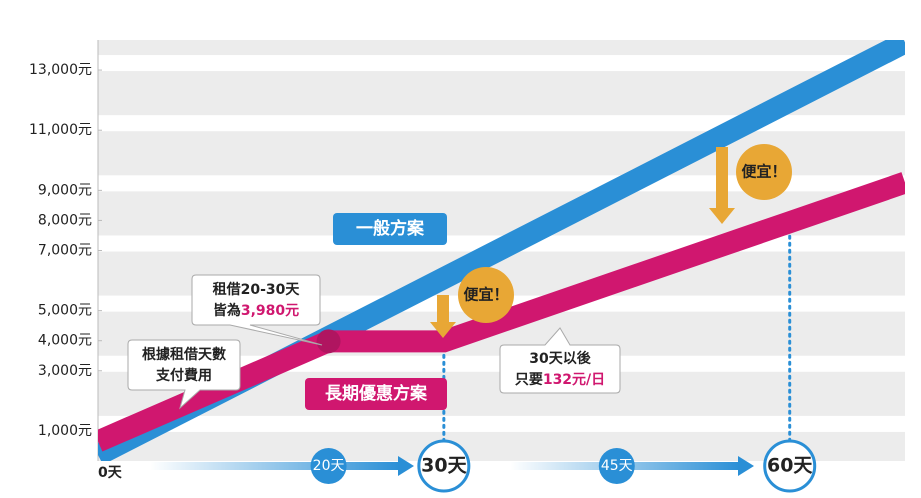 This screenshot has height=498, width=921. I want to click on pink-tag-text: 長期優惠方案, so click(376, 393).